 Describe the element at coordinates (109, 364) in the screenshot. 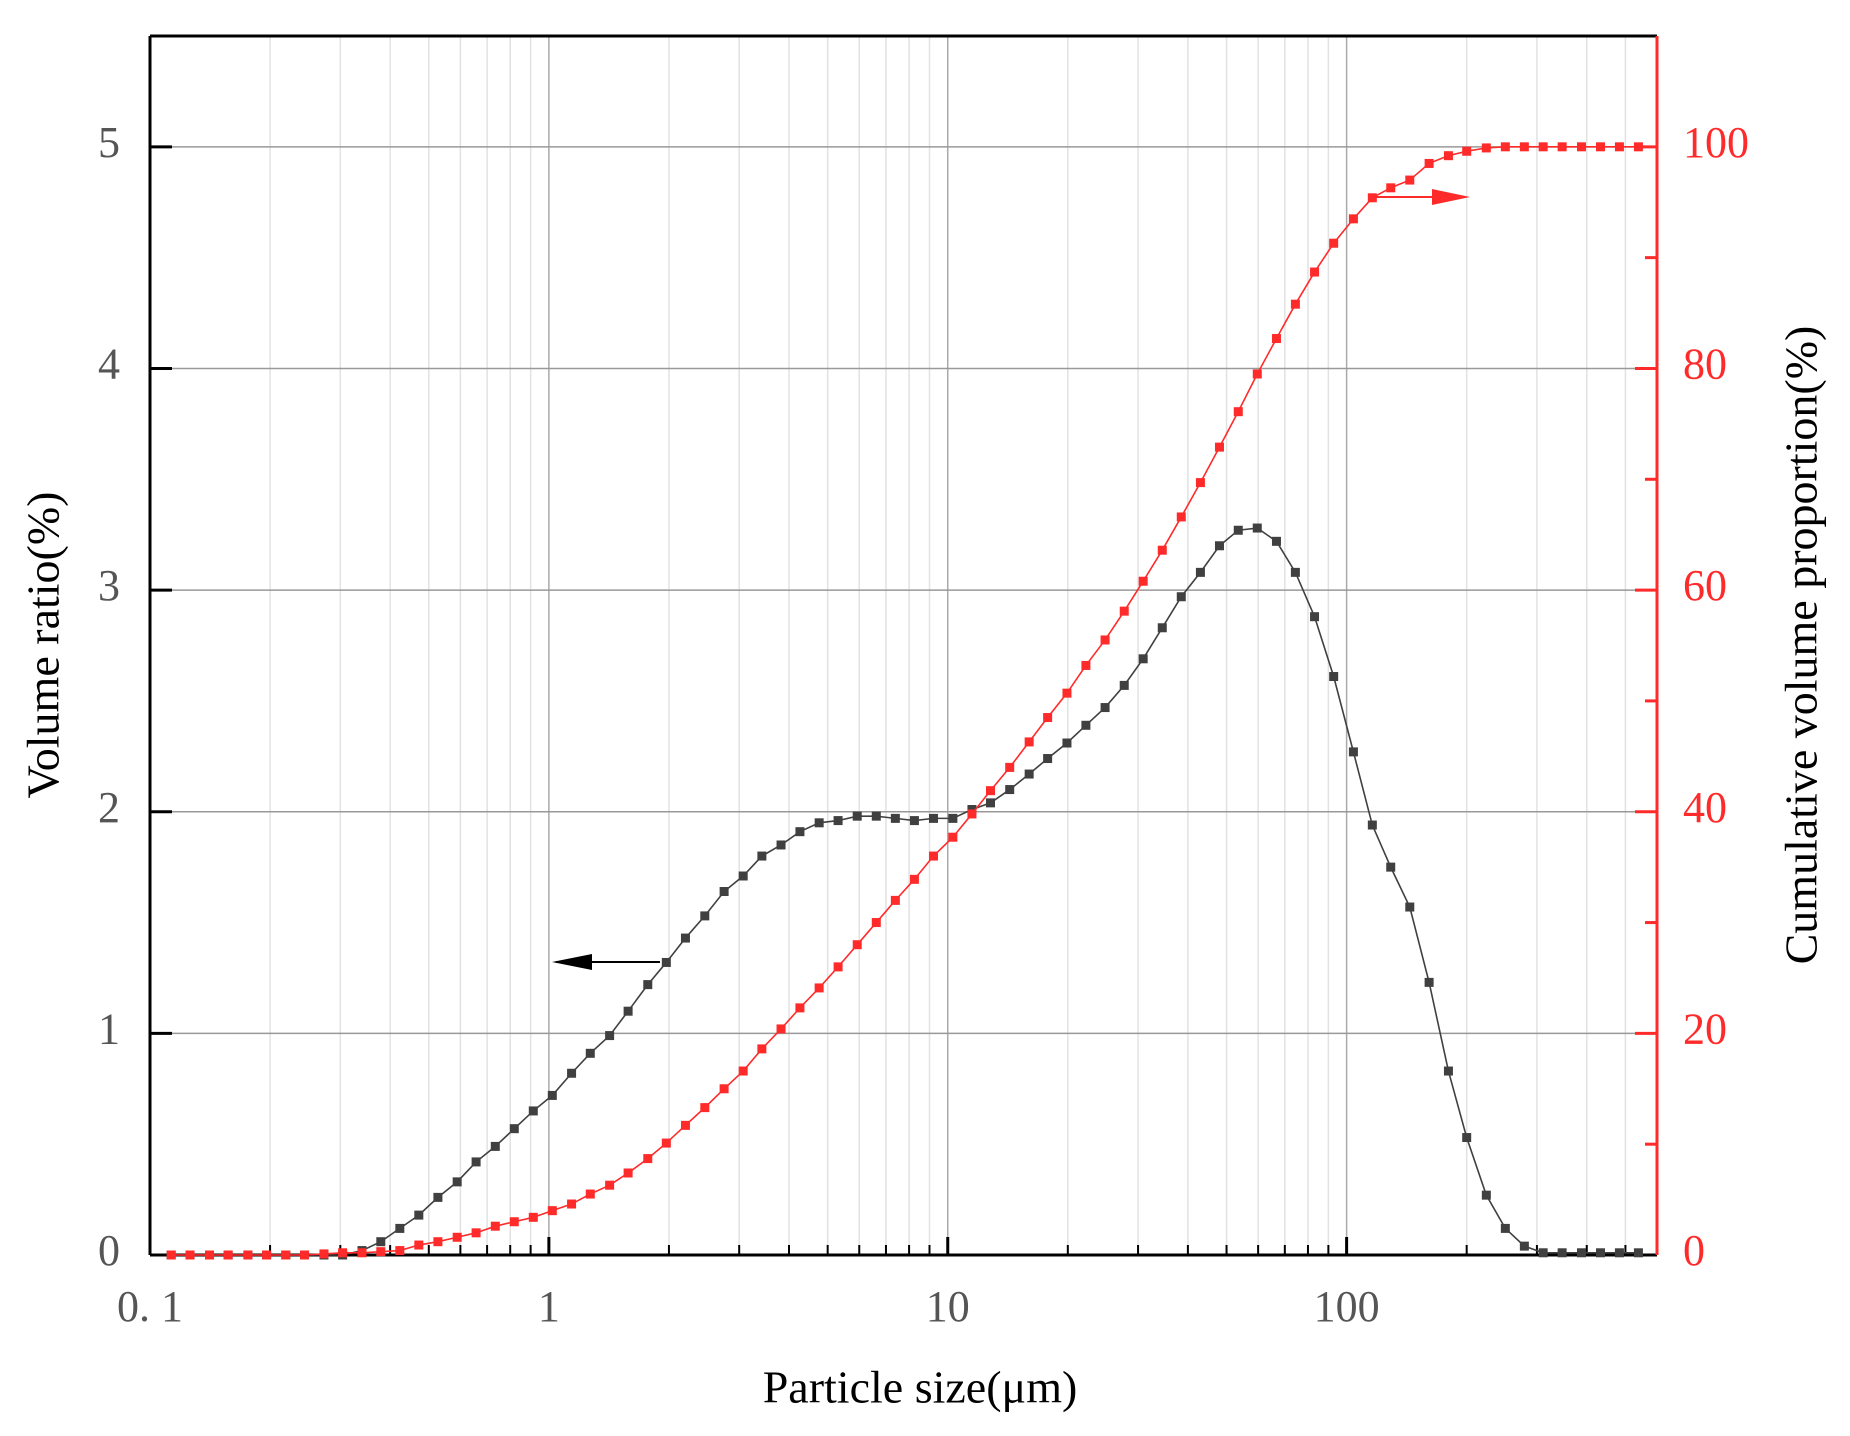

I see `y-tick-label: 4` at that location.